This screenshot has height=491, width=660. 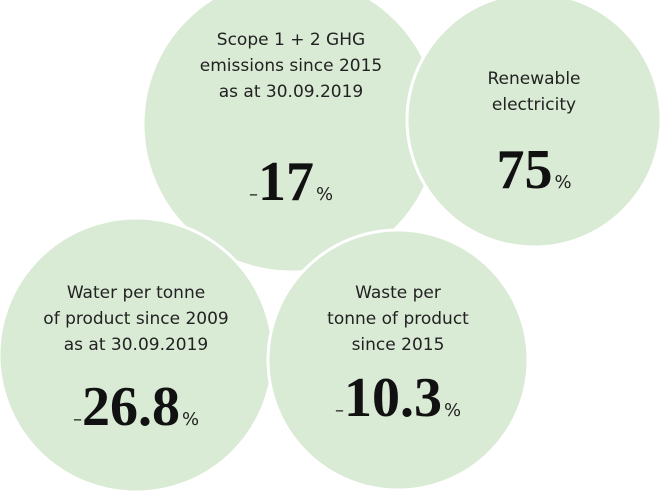 I want to click on stat-value: 10.3, so click(x=393, y=398).